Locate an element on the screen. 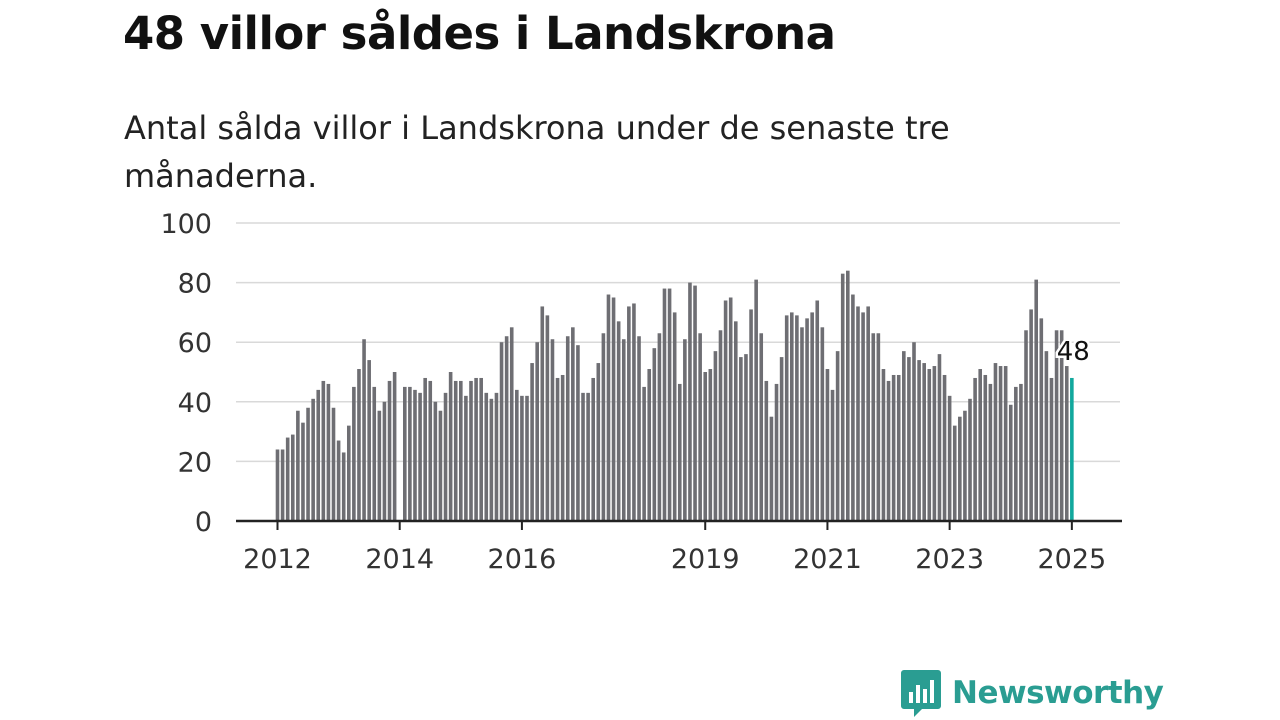  x-tick-label: 2023 is located at coordinates (949, 559).